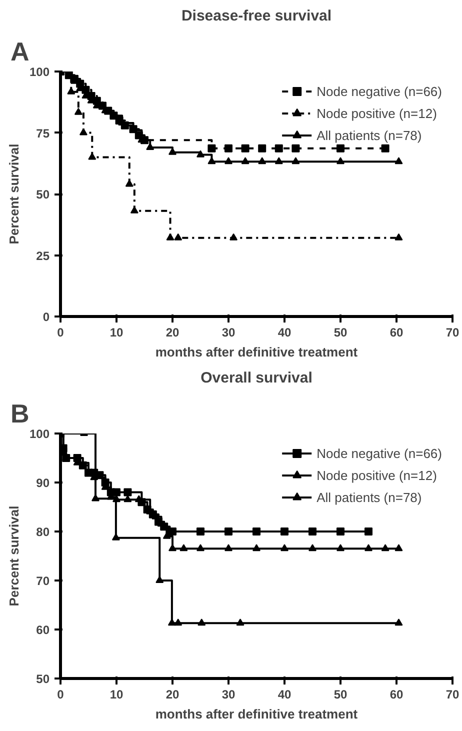 This screenshot has height=731, width=462. Describe the element at coordinates (43, 630) in the screenshot. I see `y-tick-label: 60` at that location.